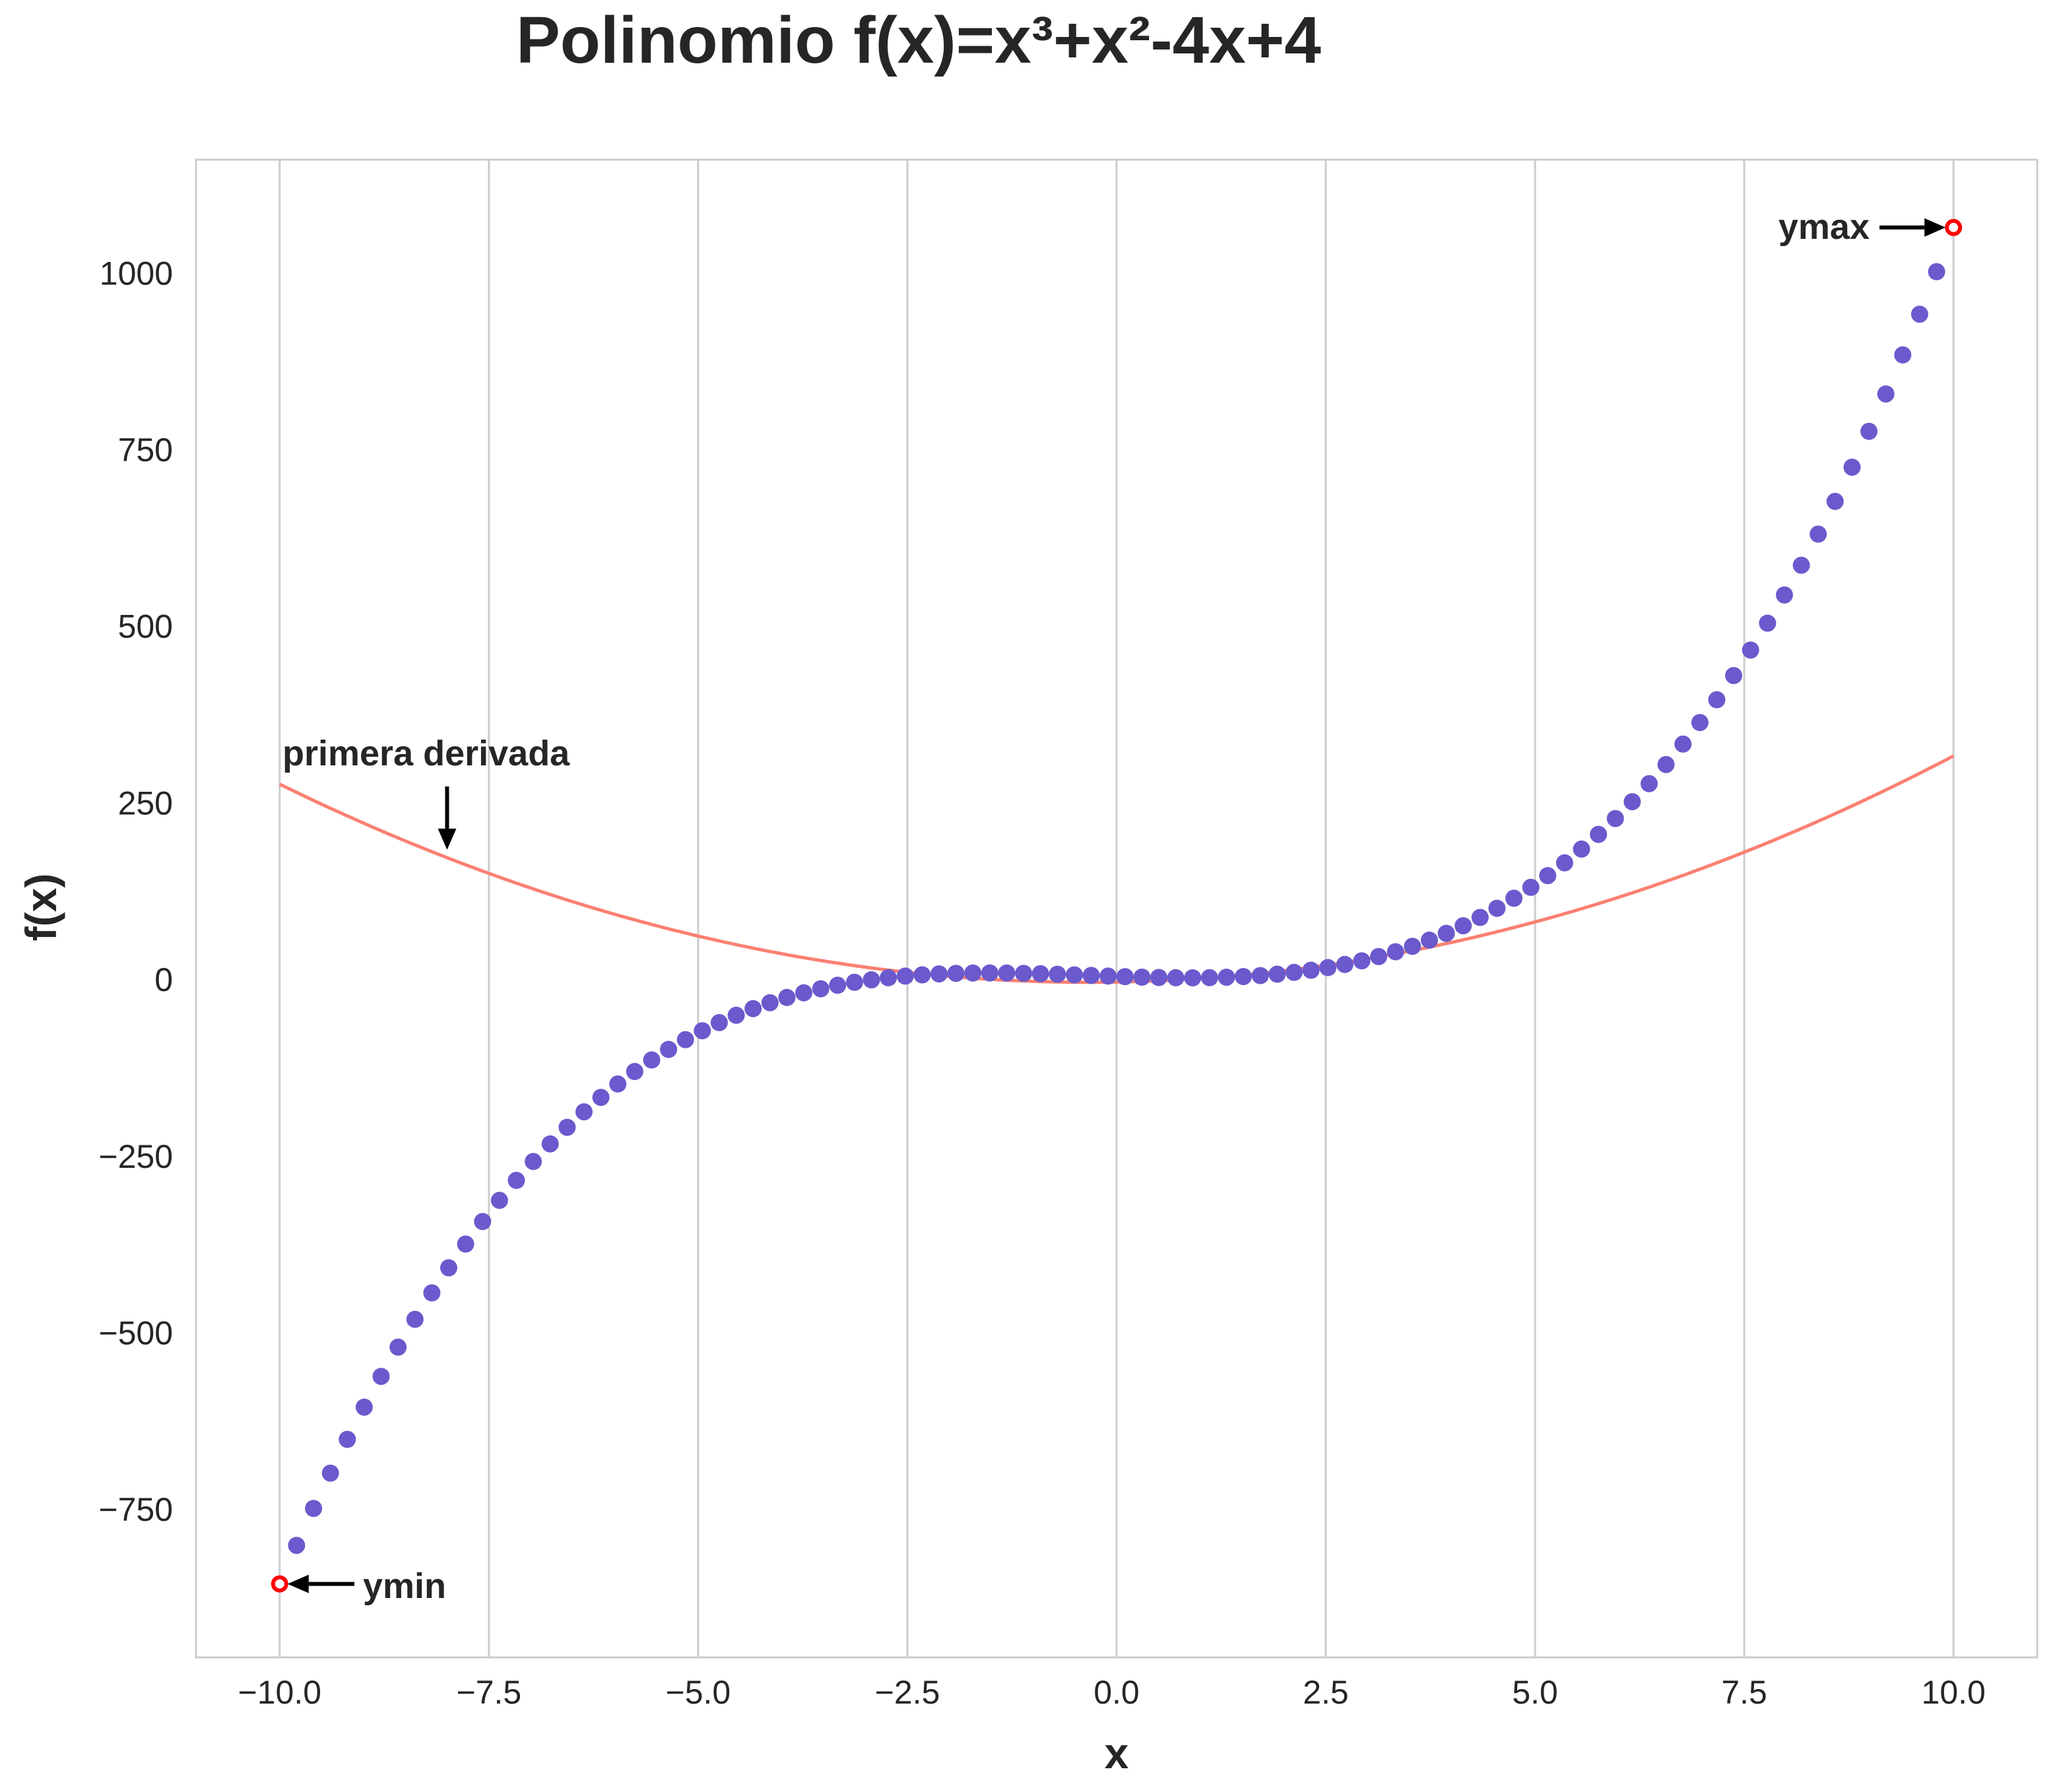 This screenshot has width=2055, height=1792. What do you see at coordinates (136, 273) in the screenshot?
I see `y-tick-label: 1000` at bounding box center [136, 273].